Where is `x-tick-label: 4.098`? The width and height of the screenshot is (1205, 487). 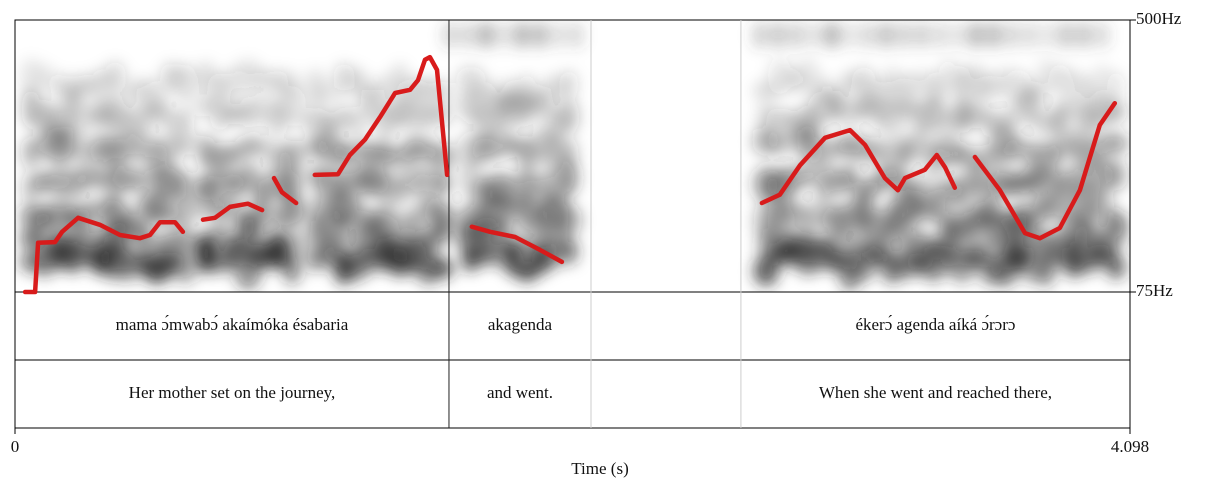 x-tick-label: 4.098 is located at coordinates (1130, 446).